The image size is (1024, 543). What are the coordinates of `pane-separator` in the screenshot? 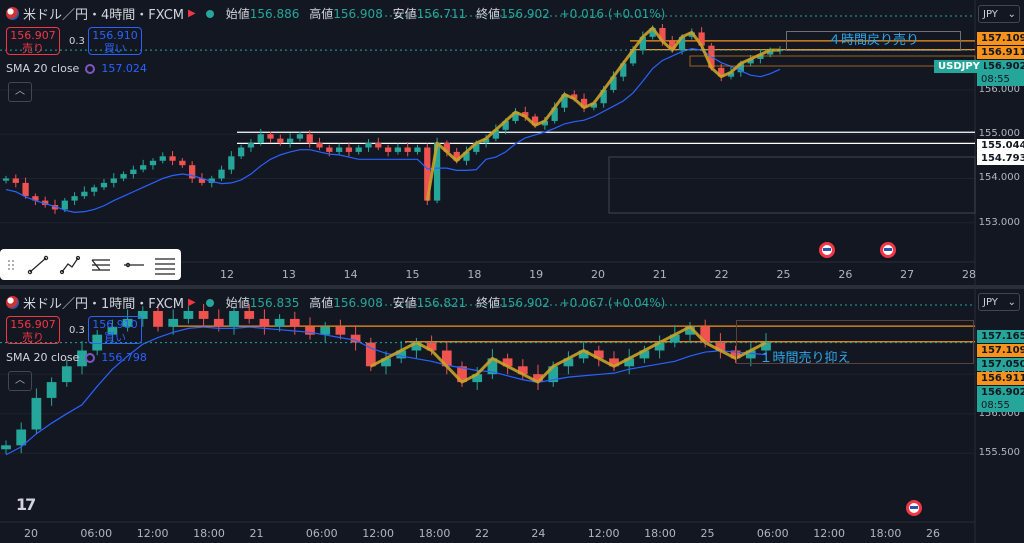 It's located at (512, 287).